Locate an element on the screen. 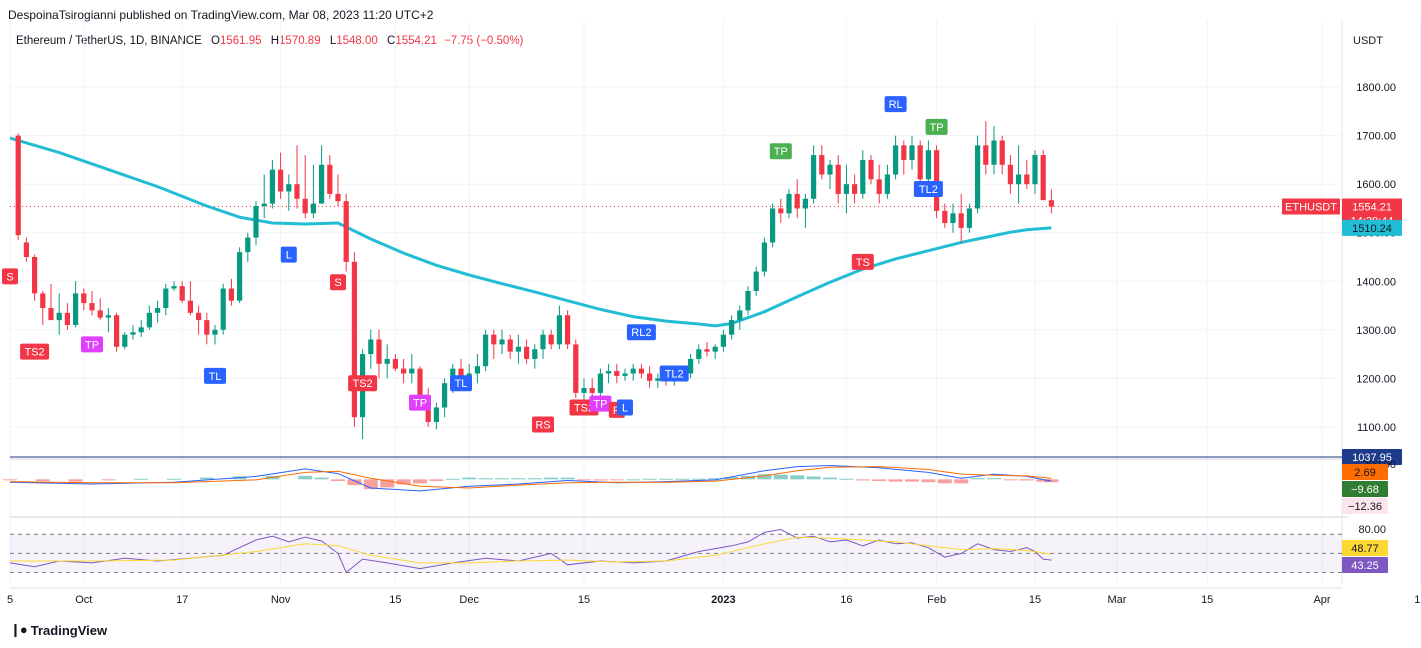  signal-rl2: RL2 is located at coordinates (641, 332).